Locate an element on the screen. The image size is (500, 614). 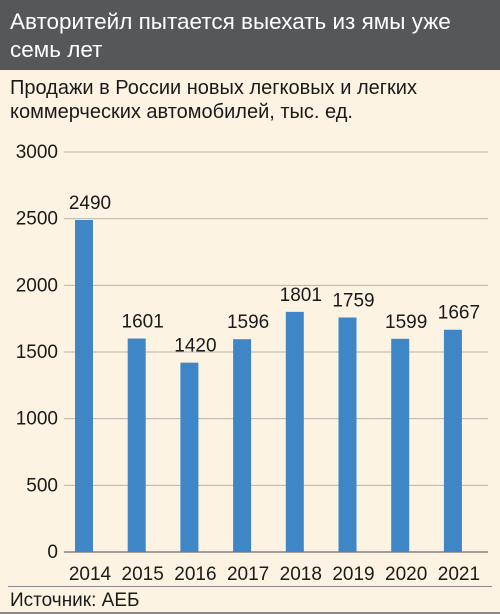
bar-2019 is located at coordinates (347, 434).